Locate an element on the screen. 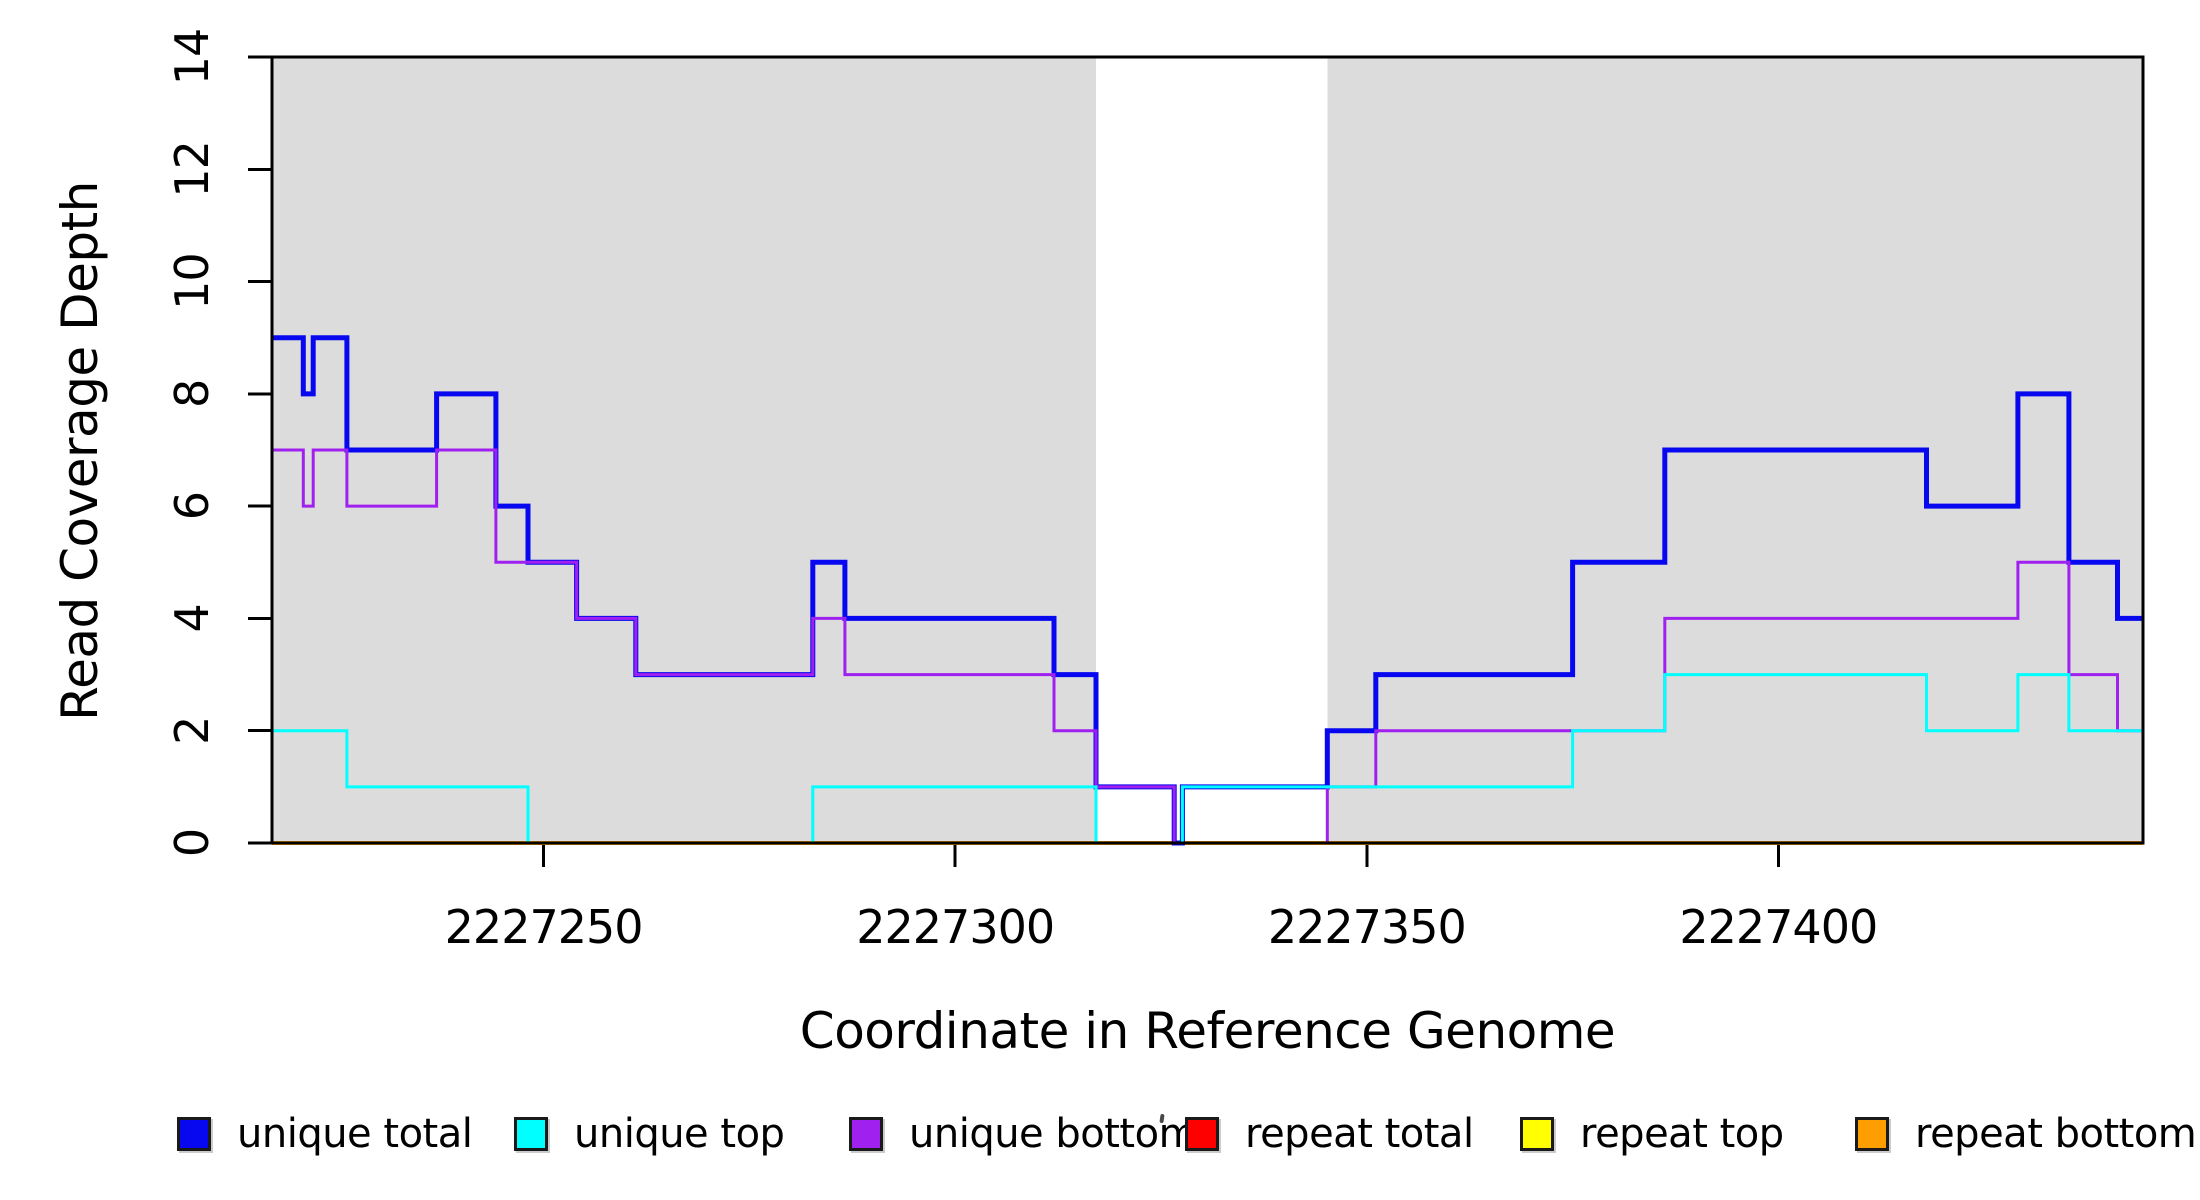  svg-text: 2227250 is located at coordinates (544, 927).